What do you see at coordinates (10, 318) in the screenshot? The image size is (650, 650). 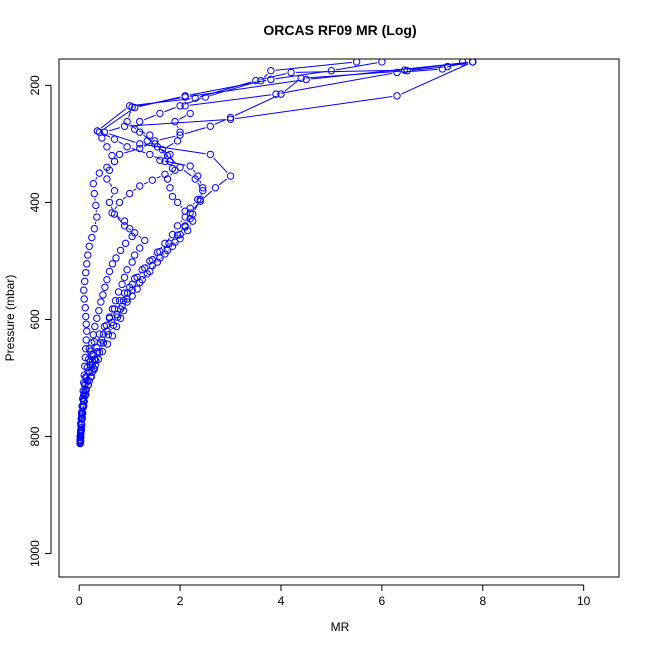 I see `y-axis-label: Pressure (mbar)` at bounding box center [10, 318].